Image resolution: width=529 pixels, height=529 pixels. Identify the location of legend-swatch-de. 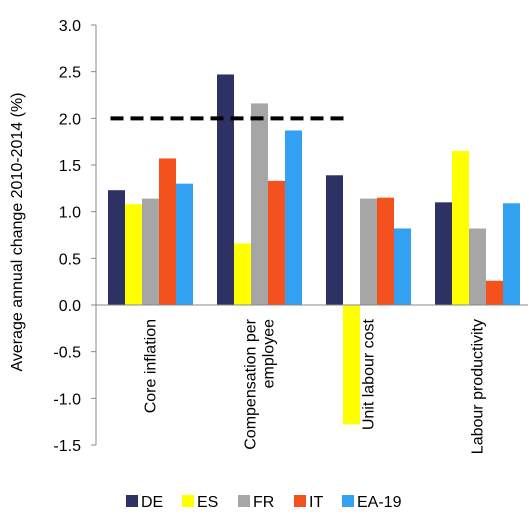
(132, 501).